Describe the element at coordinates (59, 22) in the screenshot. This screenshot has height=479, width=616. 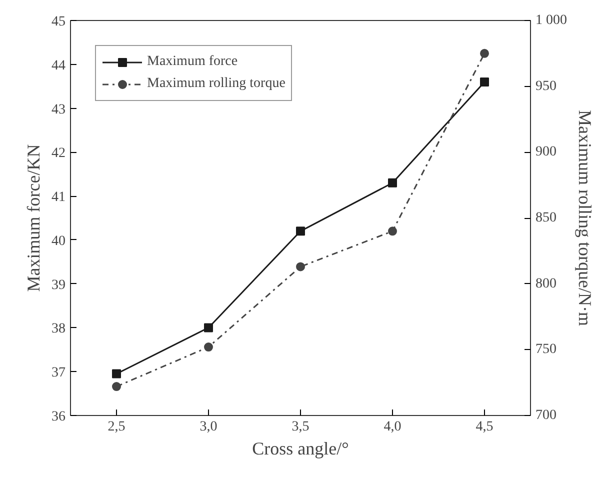
I see `y-tick-label: 45` at that location.